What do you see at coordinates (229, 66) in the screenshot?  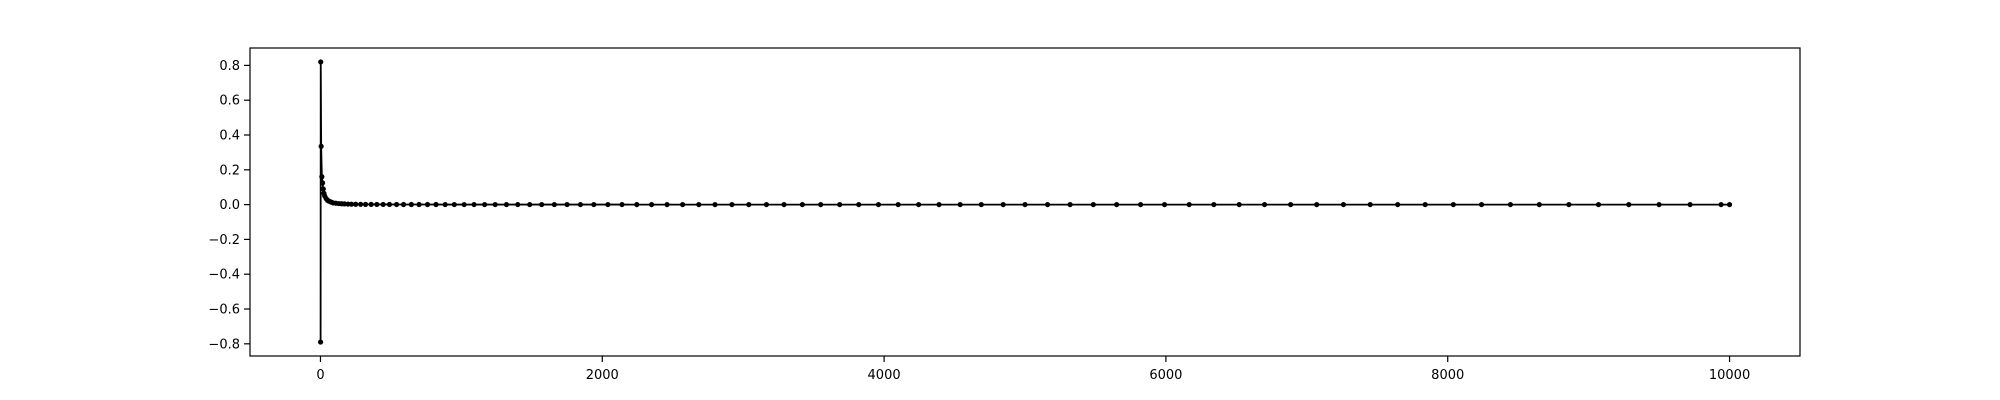 I see `y-tick-label: 0.8` at bounding box center [229, 66].